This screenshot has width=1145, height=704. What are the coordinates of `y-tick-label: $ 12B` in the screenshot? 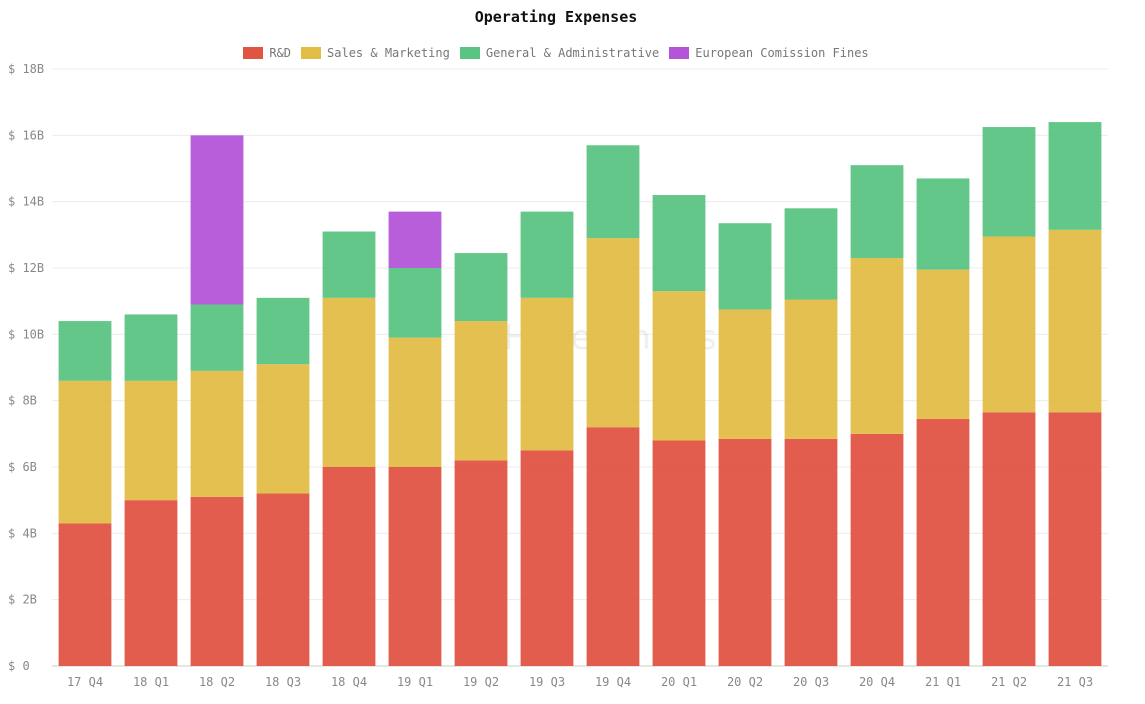 It's located at (26, 268).